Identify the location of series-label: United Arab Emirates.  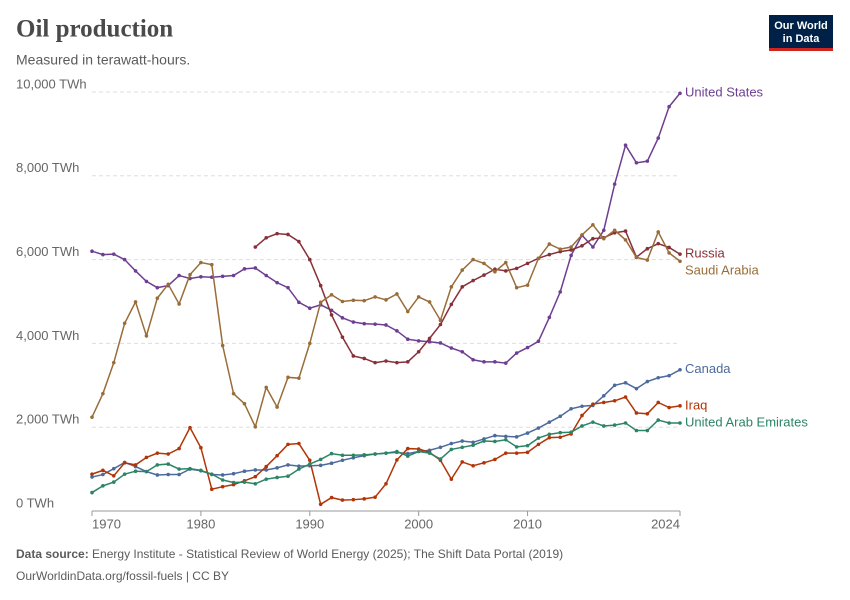
(746, 421).